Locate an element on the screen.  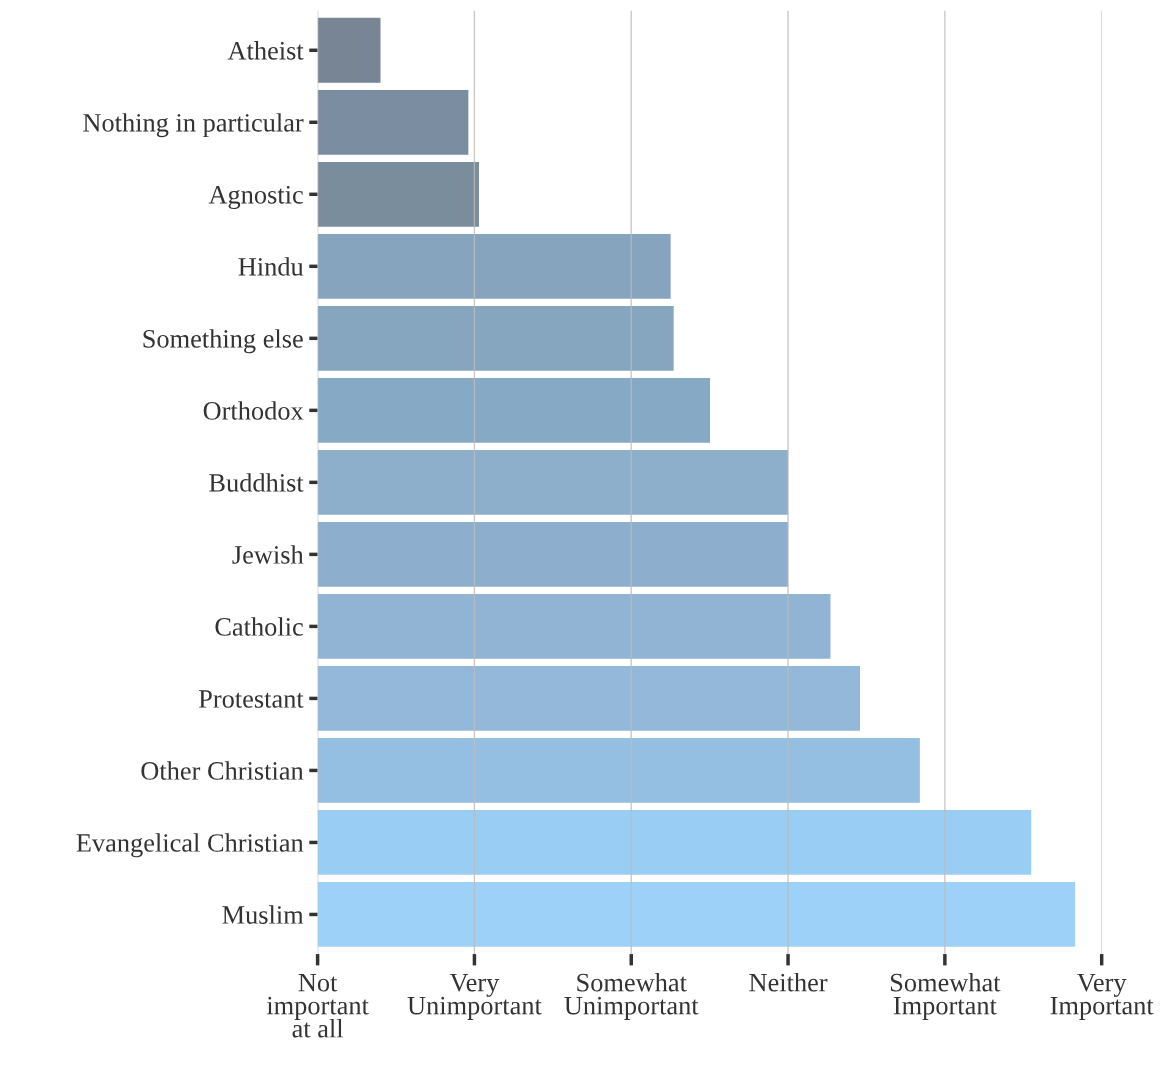
y-tick-label: Jewish is located at coordinates (268, 554).